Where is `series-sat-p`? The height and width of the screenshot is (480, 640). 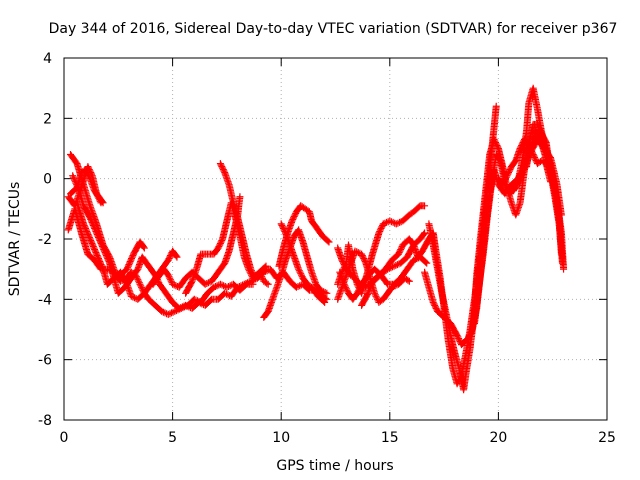
series-sat-p is located at coordinates (381, 249).